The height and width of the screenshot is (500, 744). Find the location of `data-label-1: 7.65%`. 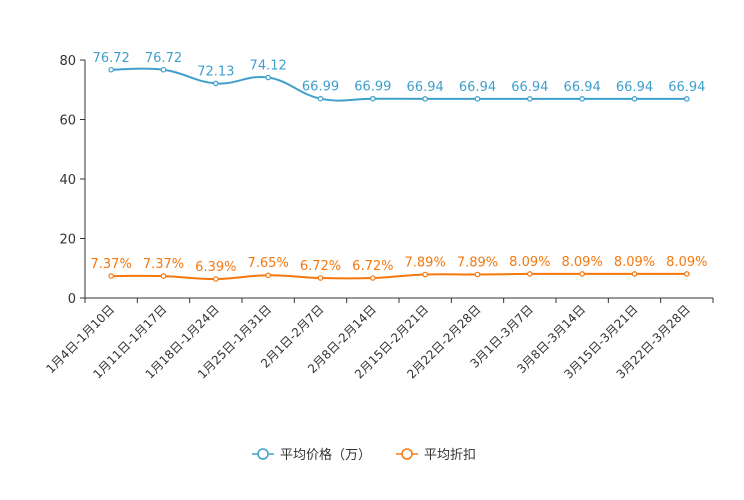

data-label-1: 7.65% is located at coordinates (268, 263).